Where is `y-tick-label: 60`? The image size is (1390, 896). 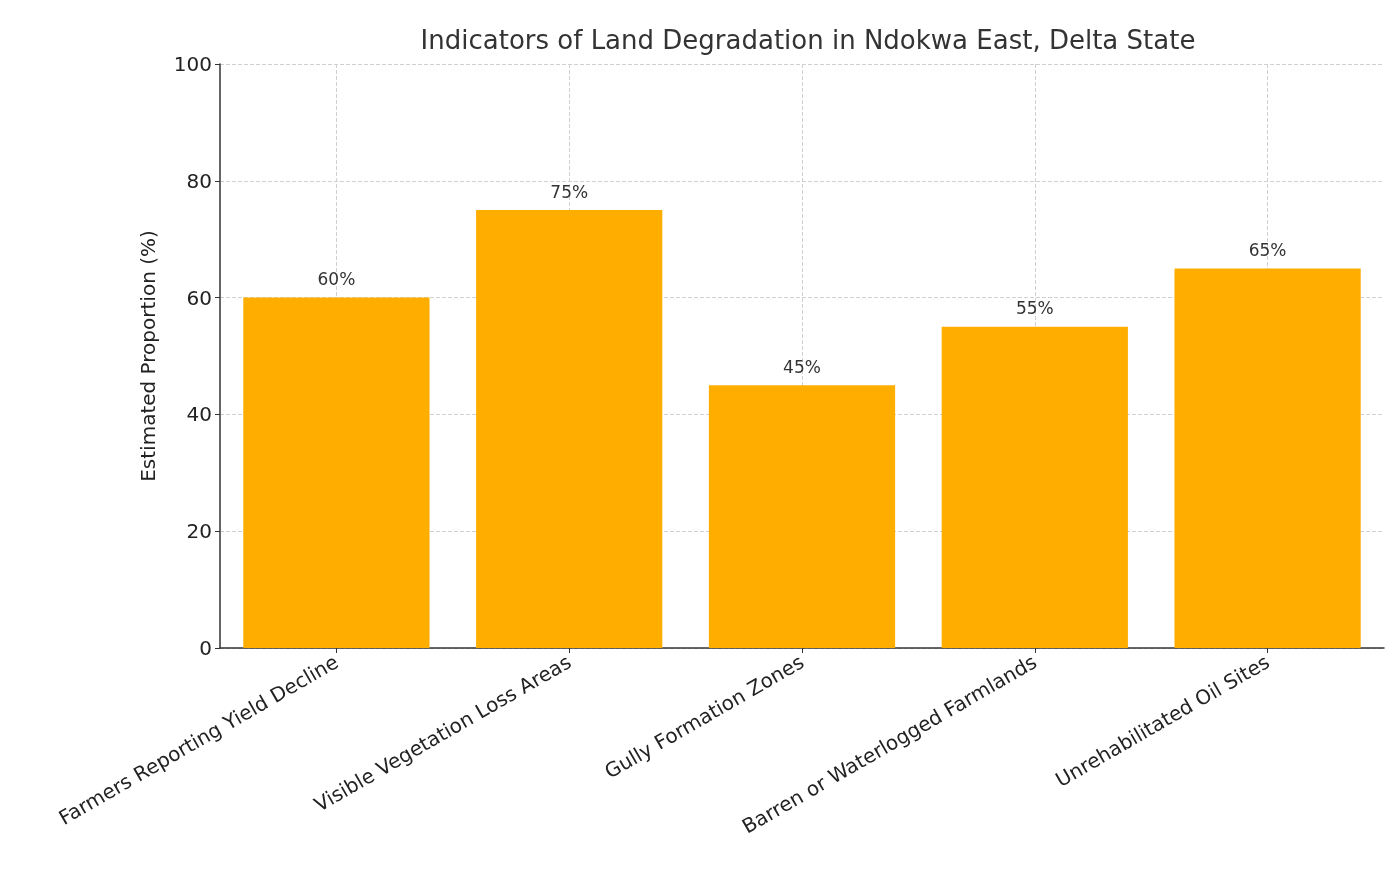 y-tick-label: 60 is located at coordinates (199, 297).